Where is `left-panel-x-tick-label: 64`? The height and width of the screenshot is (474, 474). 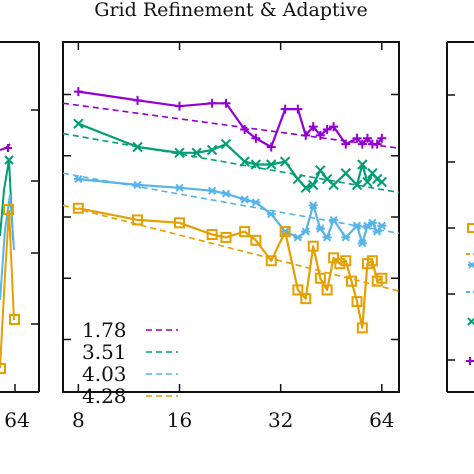 left-panel-x-tick-label: 64 is located at coordinates (16, 420).